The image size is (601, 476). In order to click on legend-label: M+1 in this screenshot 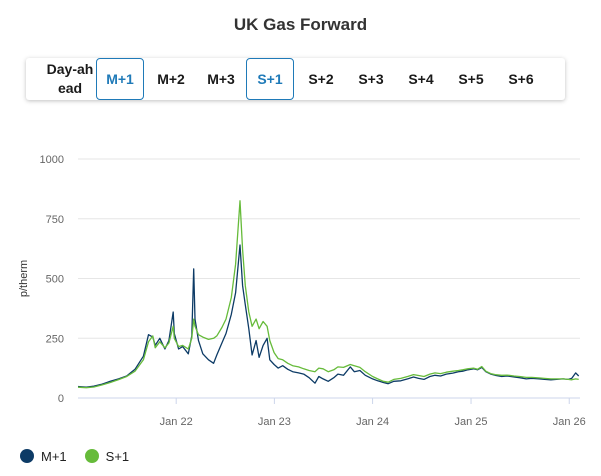, I will do `click(54, 456)`.